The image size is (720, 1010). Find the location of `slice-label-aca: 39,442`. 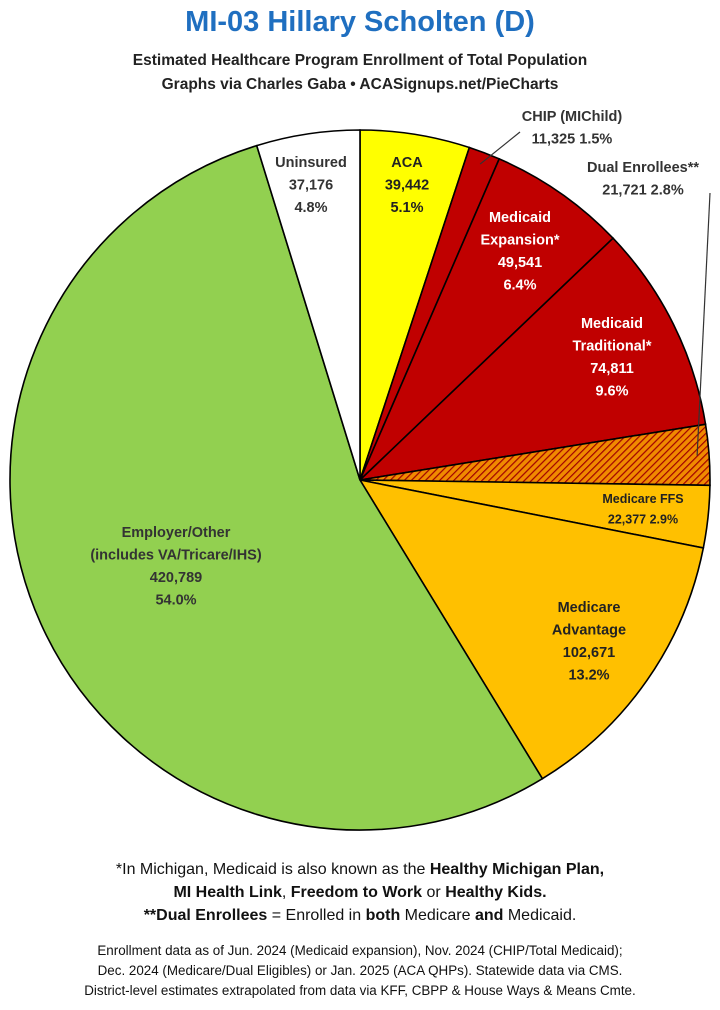

slice-label-aca: 39,442 is located at coordinates (407, 186).